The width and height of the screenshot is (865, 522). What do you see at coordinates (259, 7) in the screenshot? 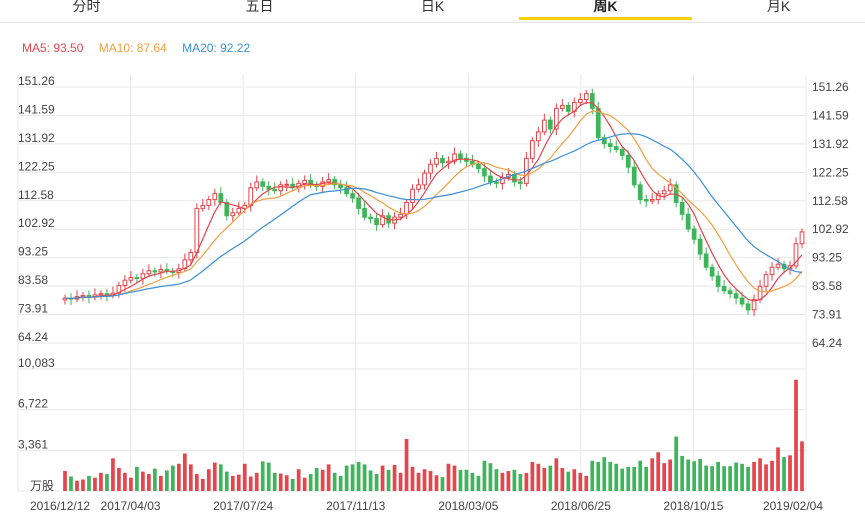
I see `tab-five-day: 五日` at bounding box center [259, 7].